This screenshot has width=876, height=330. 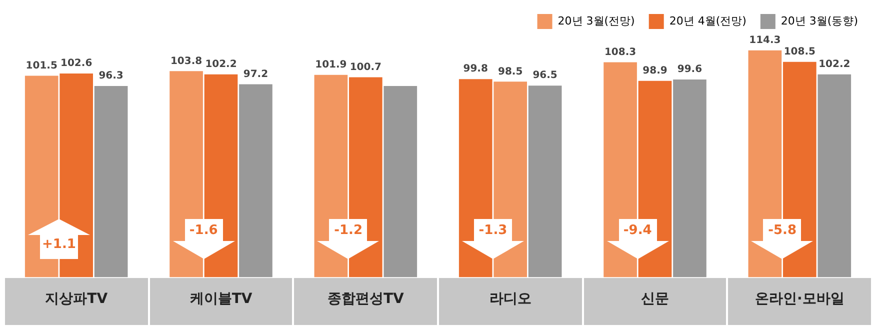 What do you see at coordinates (221, 299) in the screenshot?
I see `x-tick-label: 케이블TV` at bounding box center [221, 299].